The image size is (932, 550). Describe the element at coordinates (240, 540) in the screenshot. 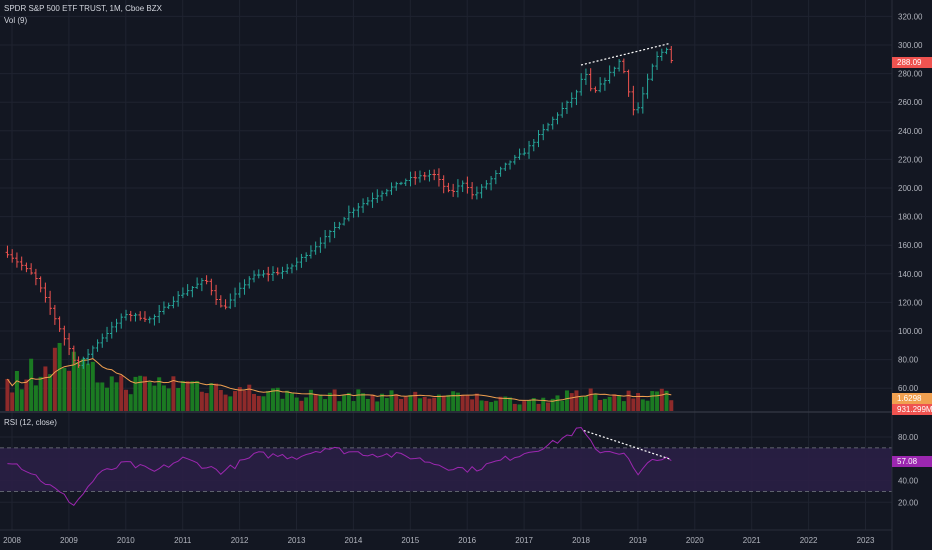

I see `time-tick-label: 2012` at that location.